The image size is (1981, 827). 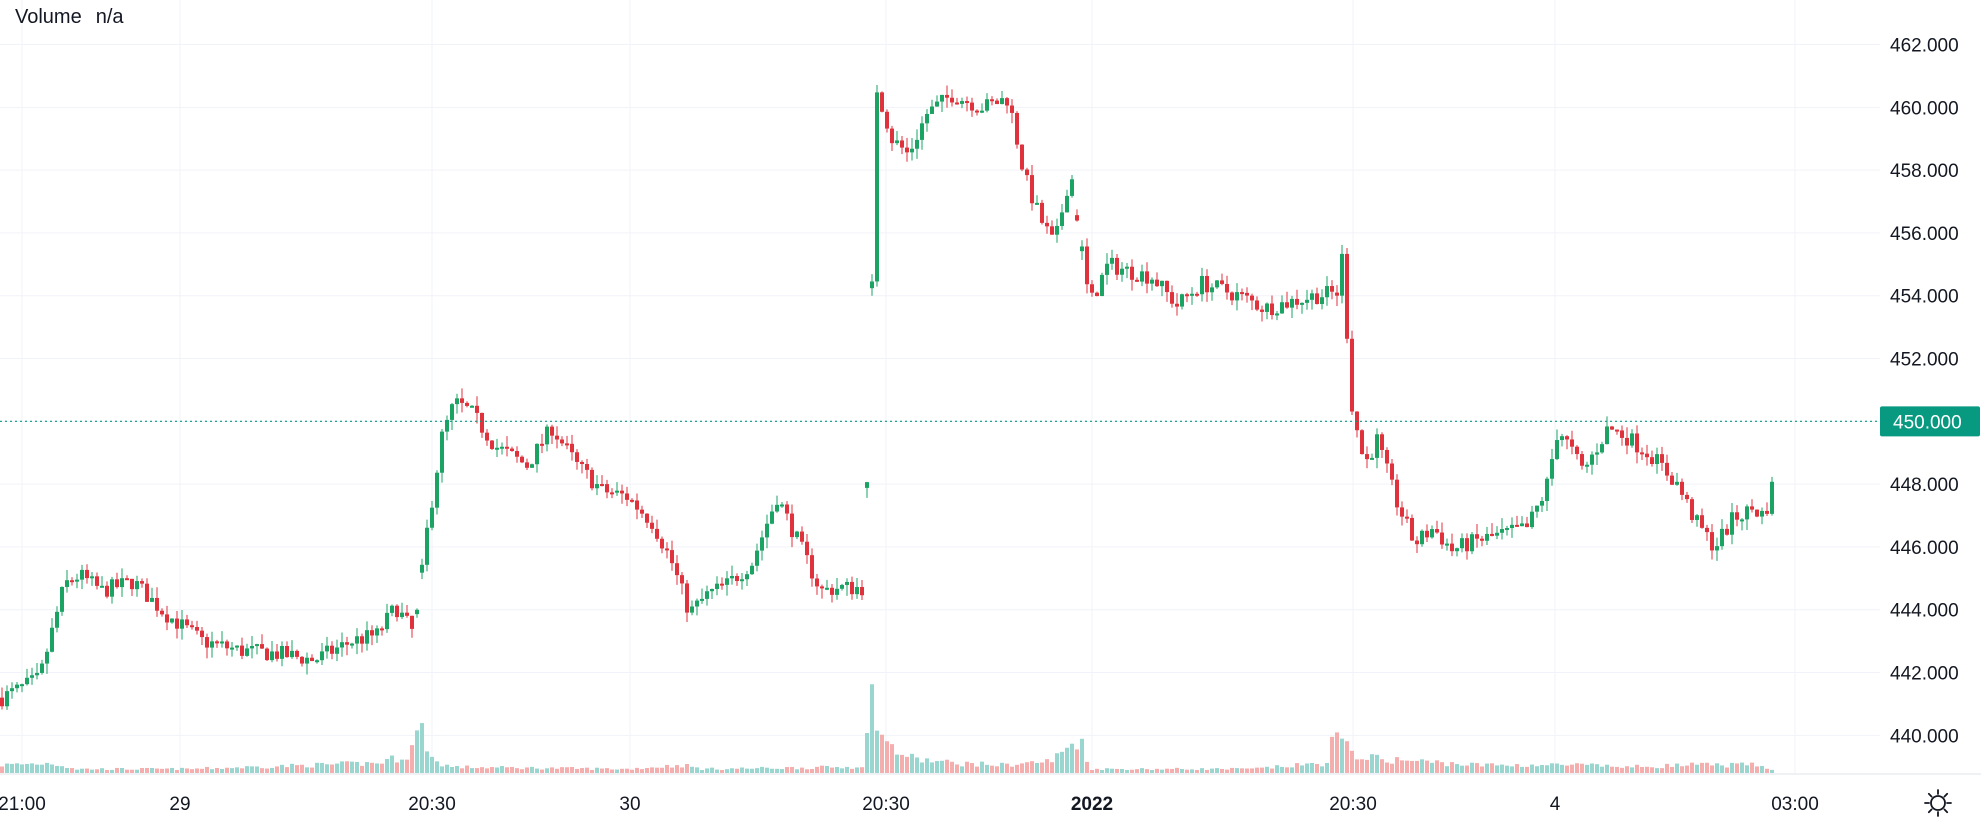 I want to click on price-tick-label: 448.000, so click(x=1924, y=485).